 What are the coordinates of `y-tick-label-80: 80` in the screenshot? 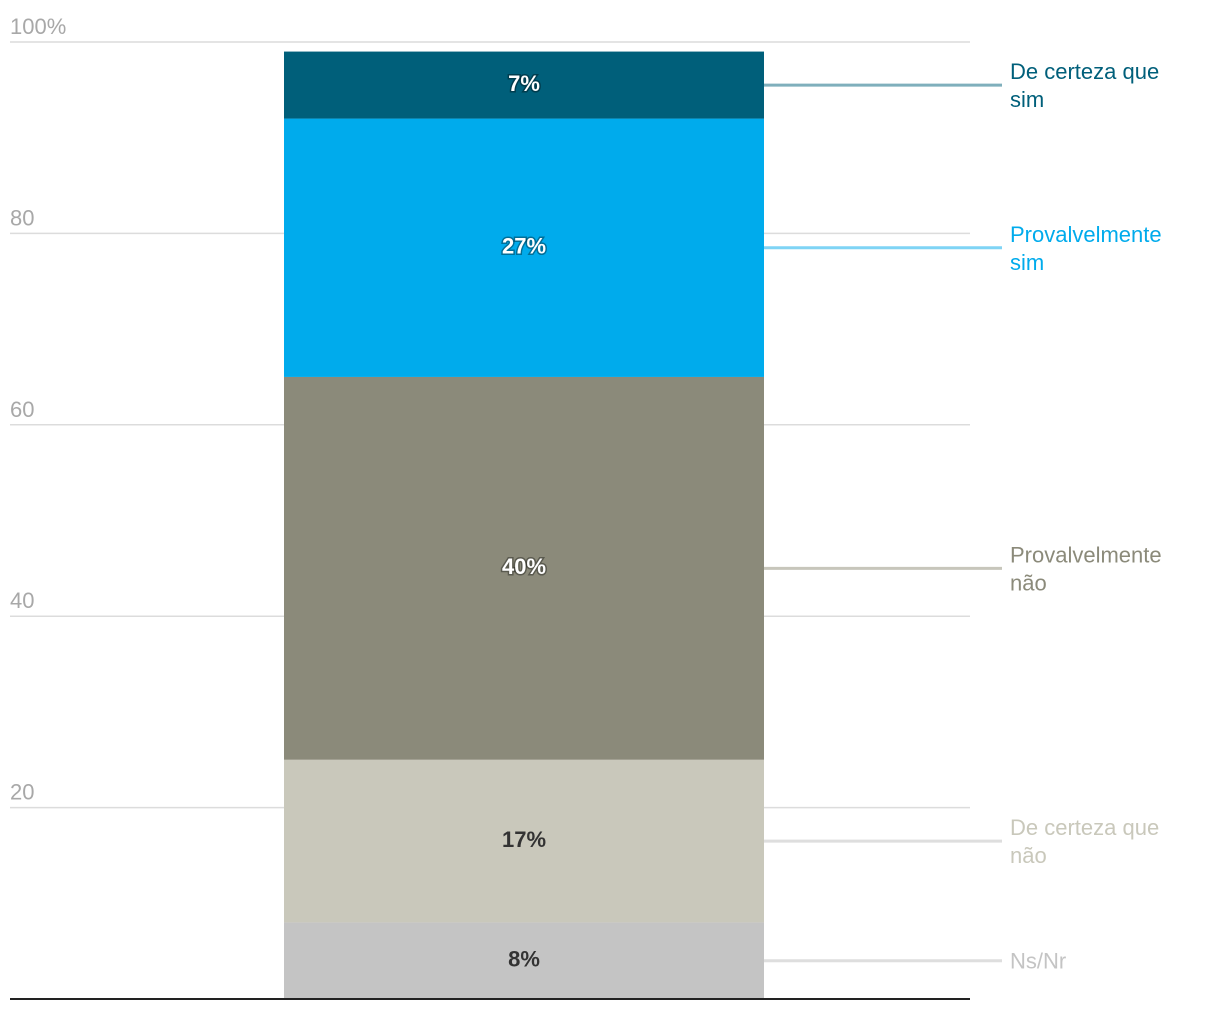 It's located at (22, 217).